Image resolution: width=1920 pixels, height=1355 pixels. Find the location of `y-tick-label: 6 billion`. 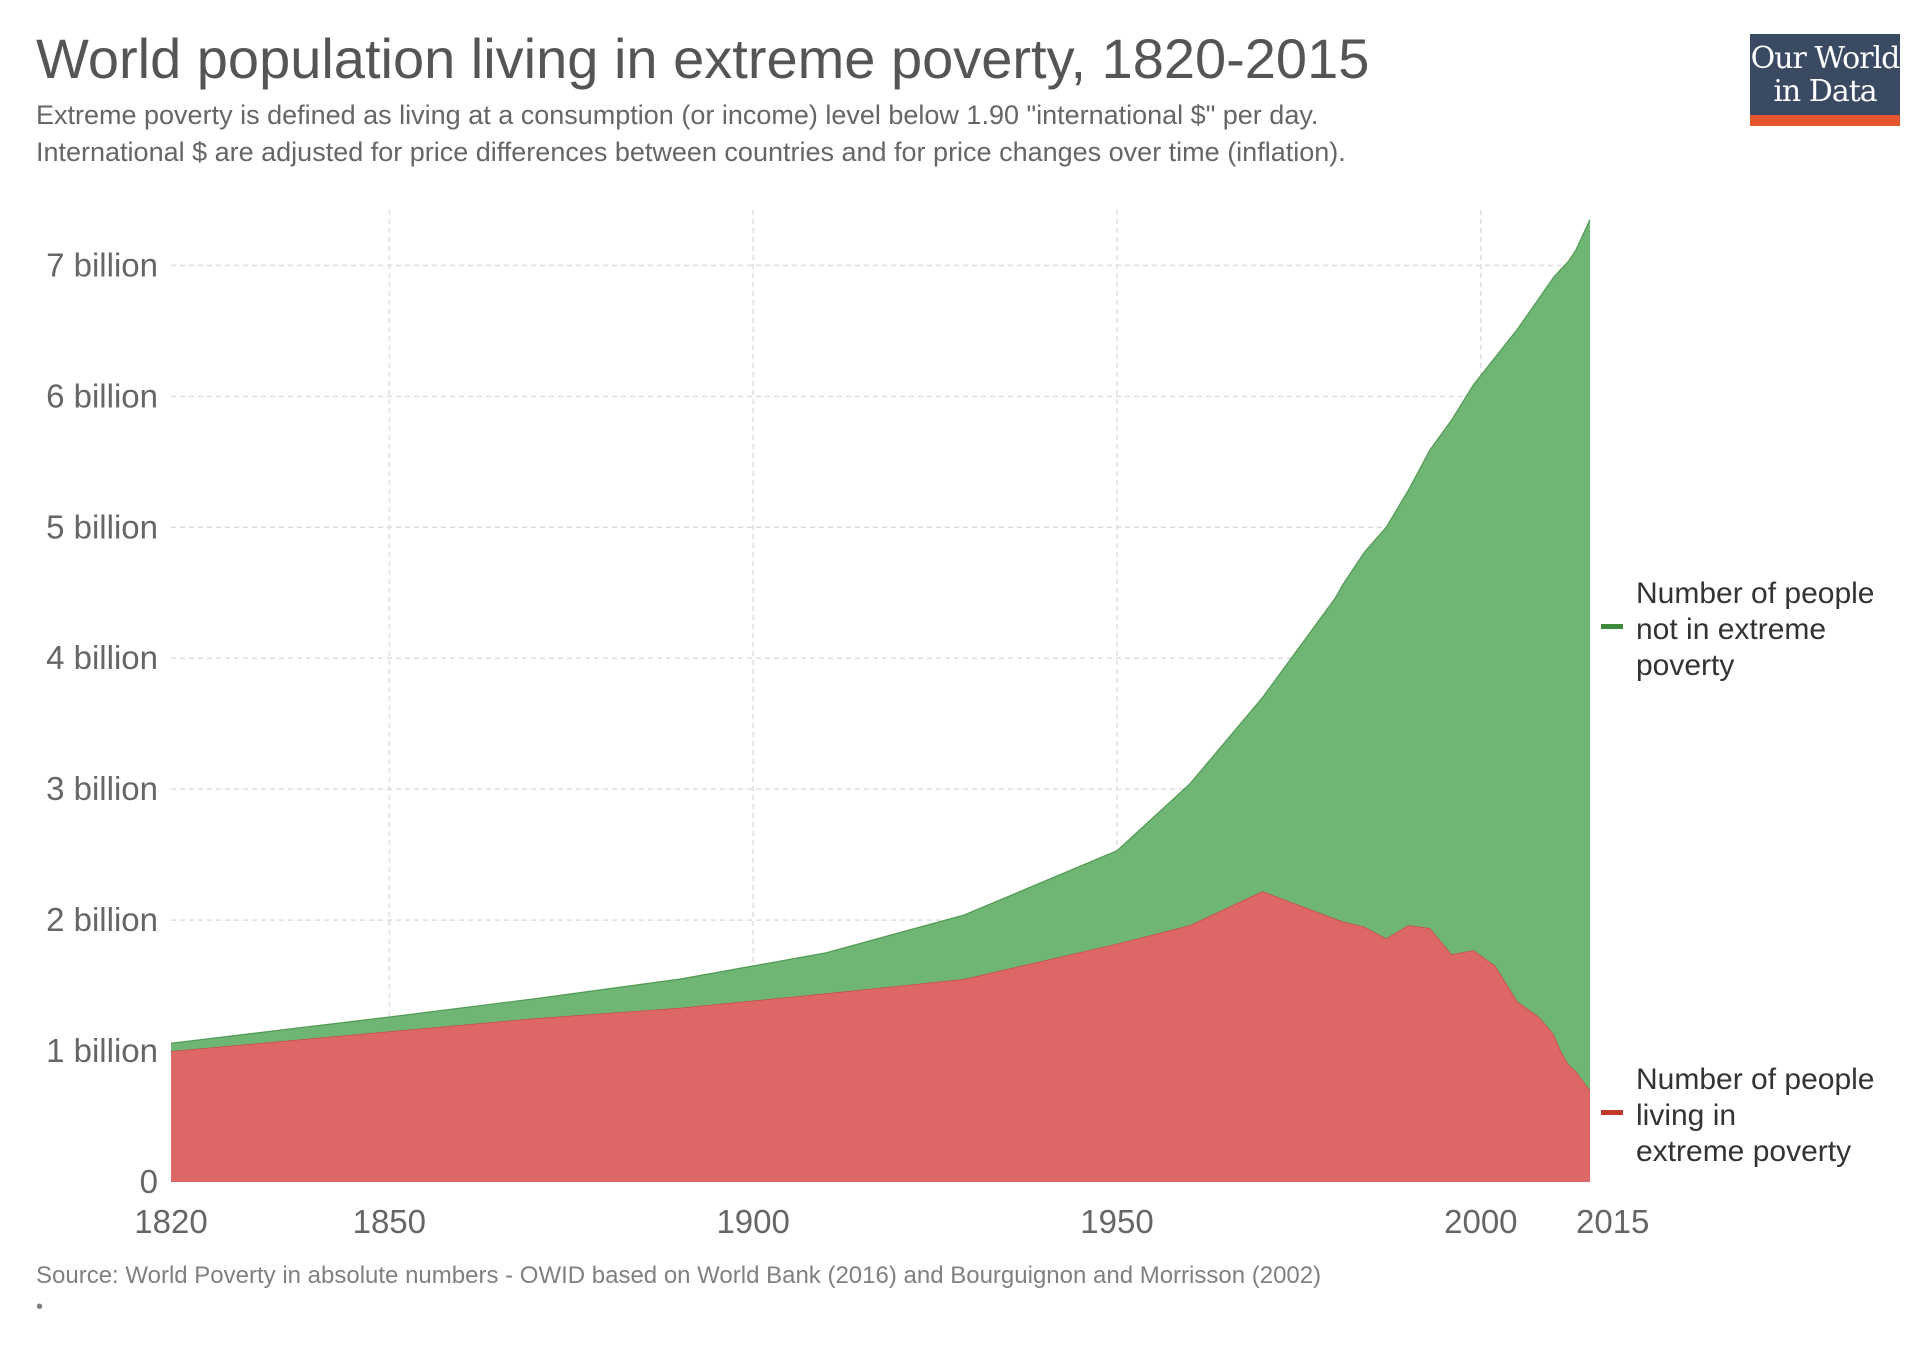

y-tick-label: 6 billion is located at coordinates (102, 395).